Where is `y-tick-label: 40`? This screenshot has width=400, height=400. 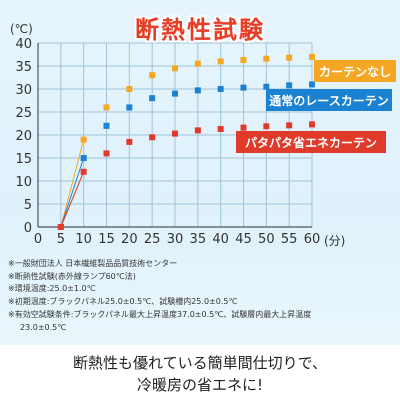
y-tick-label: 40 is located at coordinates (23, 44).